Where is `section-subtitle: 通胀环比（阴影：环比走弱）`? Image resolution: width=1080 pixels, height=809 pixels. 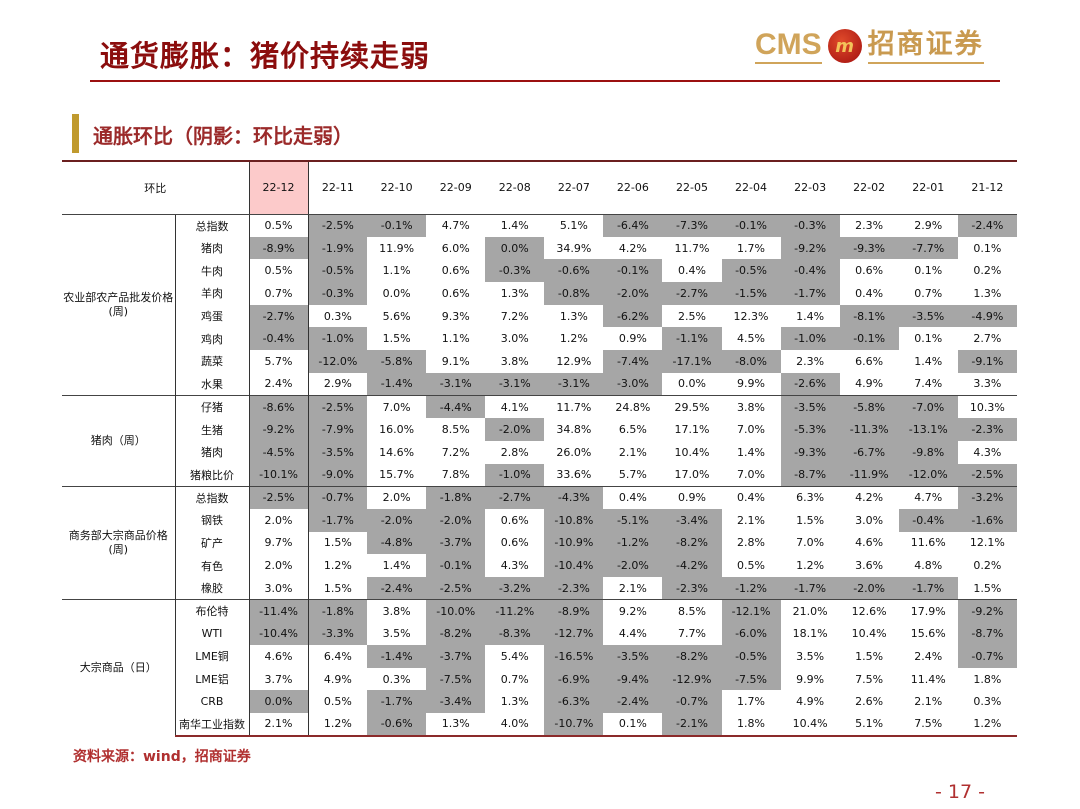 section-subtitle: 通胀环比（阴影：环比走弱） is located at coordinates (223, 136).